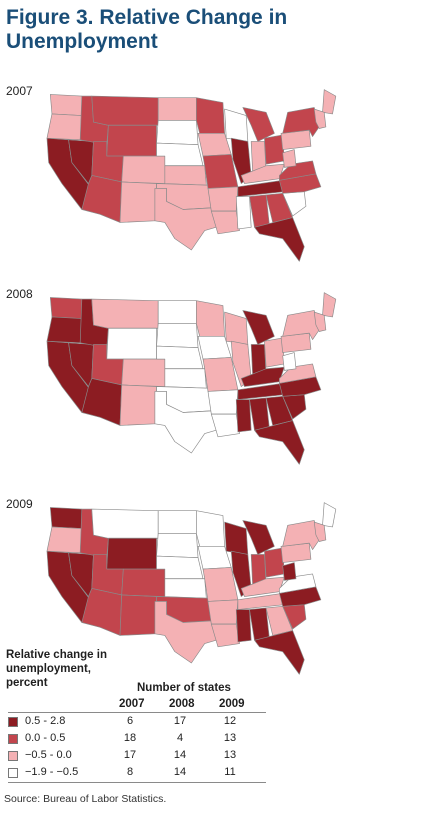  What do you see at coordinates (289, 158) in the screenshot?
I see `state-wv-2007` at bounding box center [289, 158].